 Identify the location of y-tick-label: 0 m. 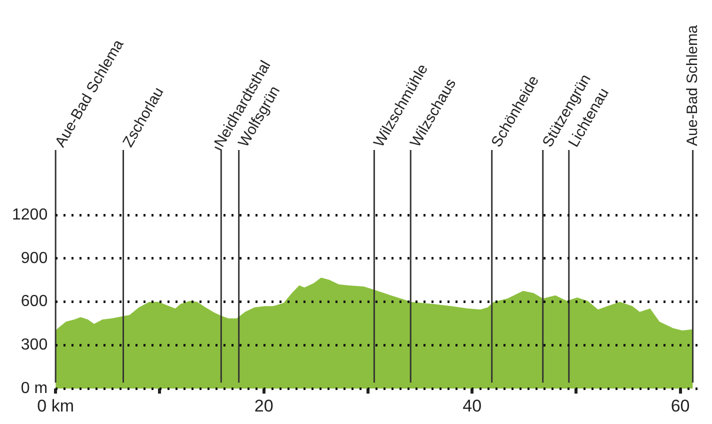
(34, 389).